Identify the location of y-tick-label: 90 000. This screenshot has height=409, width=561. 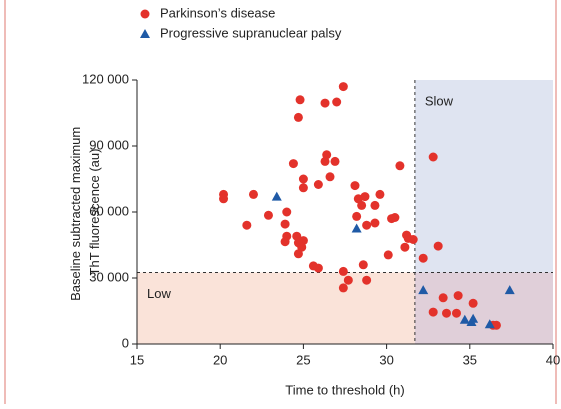
(109, 144).